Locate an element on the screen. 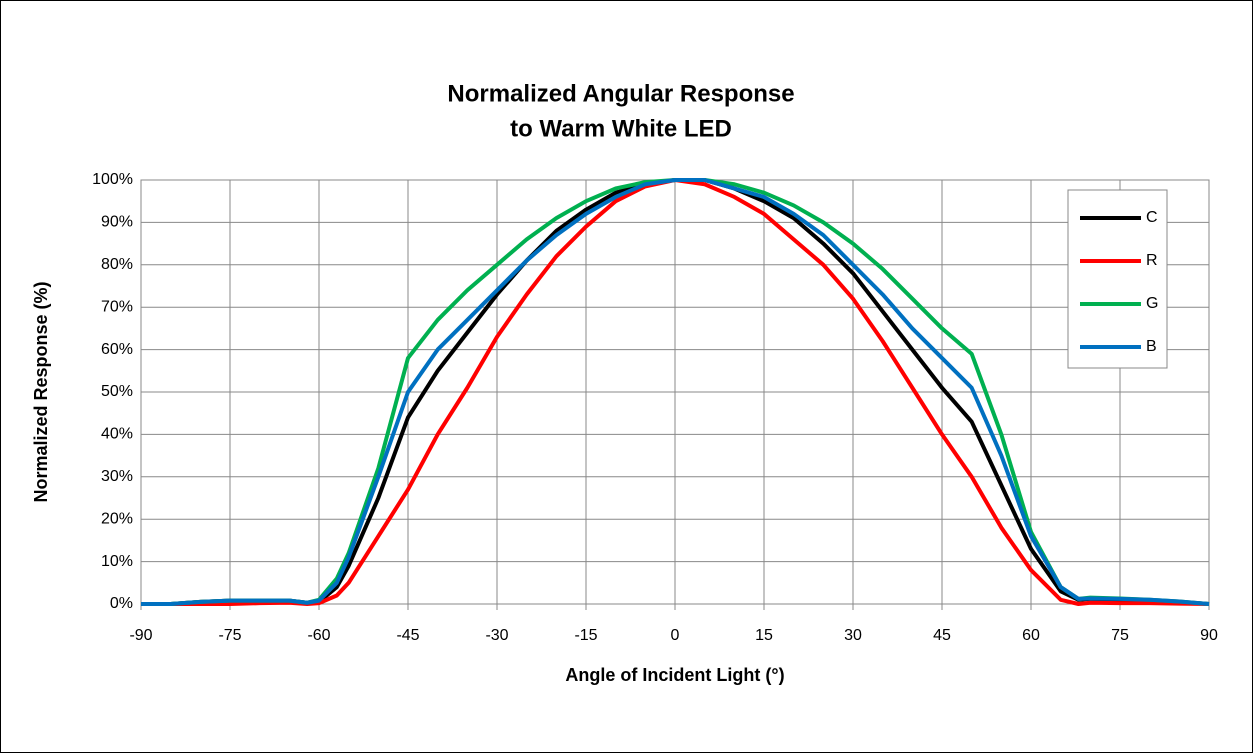  y-tick-label: 60% is located at coordinates (117, 349).